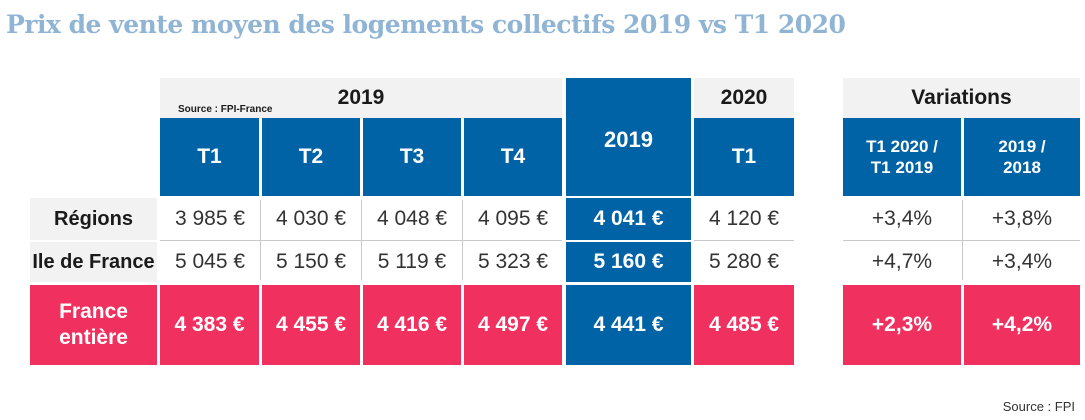 This screenshot has width=1085, height=420. I want to click on header-var-year-label: 2019 / 2018, so click(1022, 156).